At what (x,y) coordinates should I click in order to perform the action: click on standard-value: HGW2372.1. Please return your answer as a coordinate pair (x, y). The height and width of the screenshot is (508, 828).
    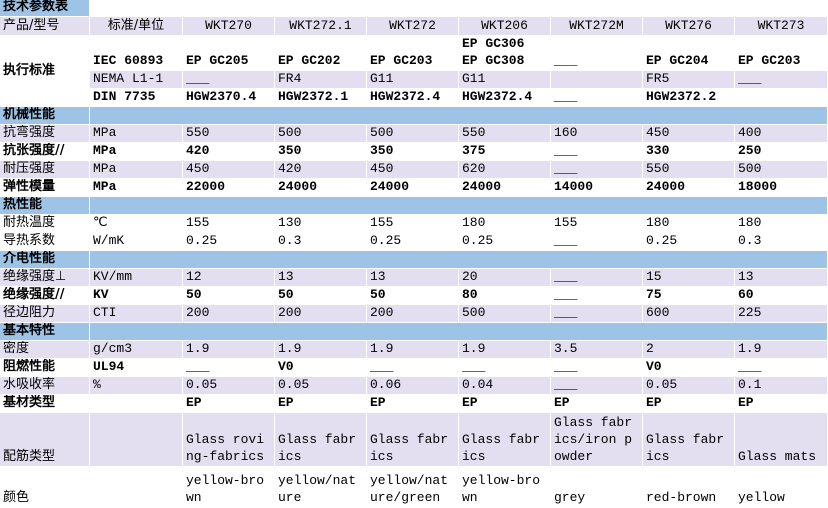
    Looking at the image, I should click on (321, 98).